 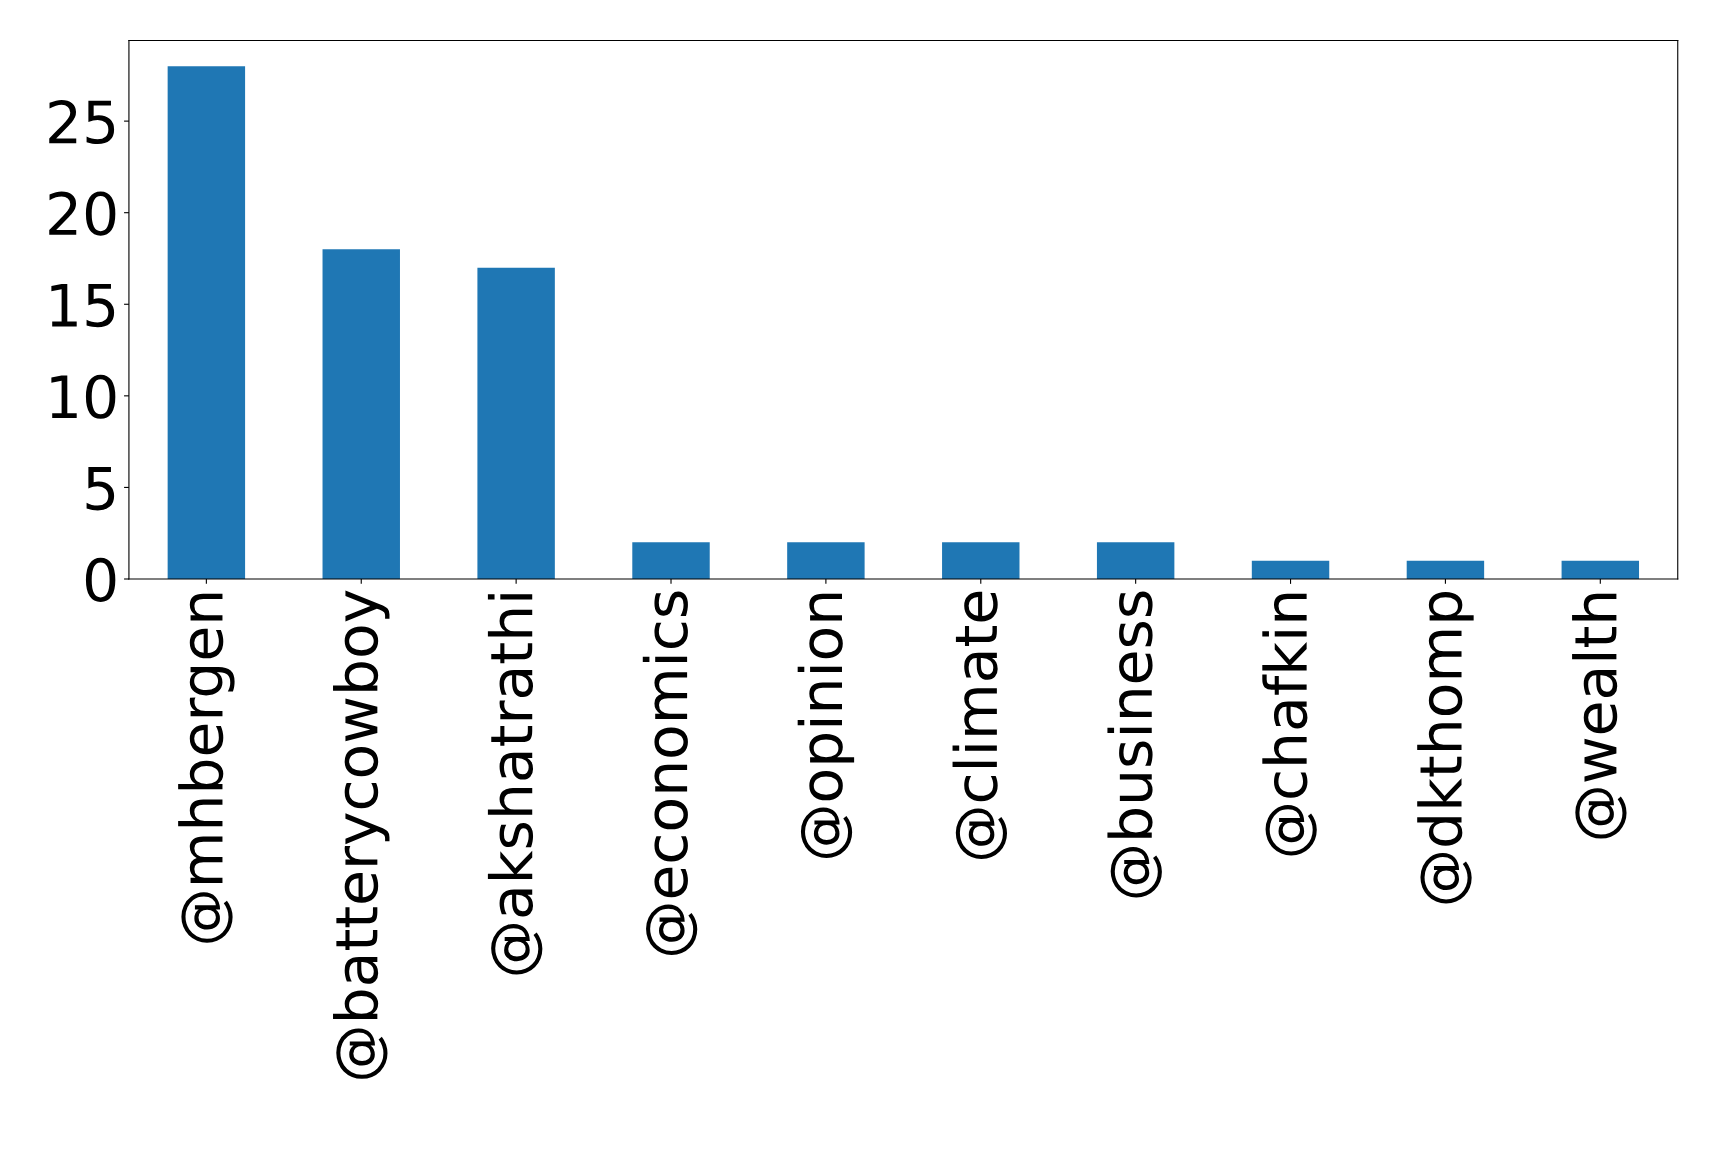 I want to click on x-tick-label: @wealth, so click(x=1599, y=716).